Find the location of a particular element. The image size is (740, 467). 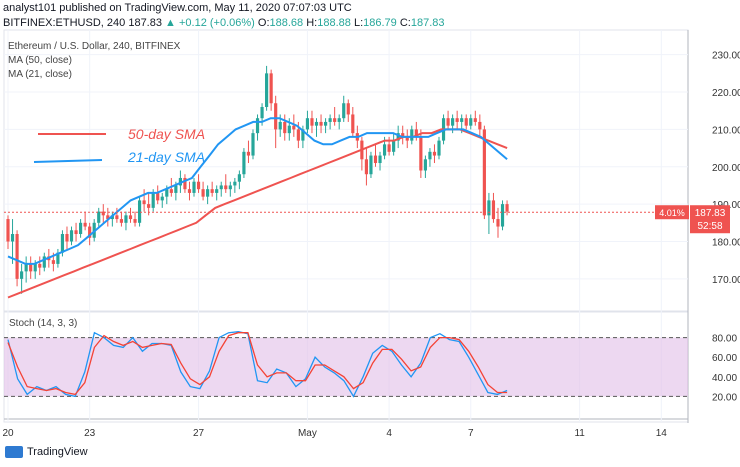

price-tick-label: 200.00 is located at coordinates (726, 168).